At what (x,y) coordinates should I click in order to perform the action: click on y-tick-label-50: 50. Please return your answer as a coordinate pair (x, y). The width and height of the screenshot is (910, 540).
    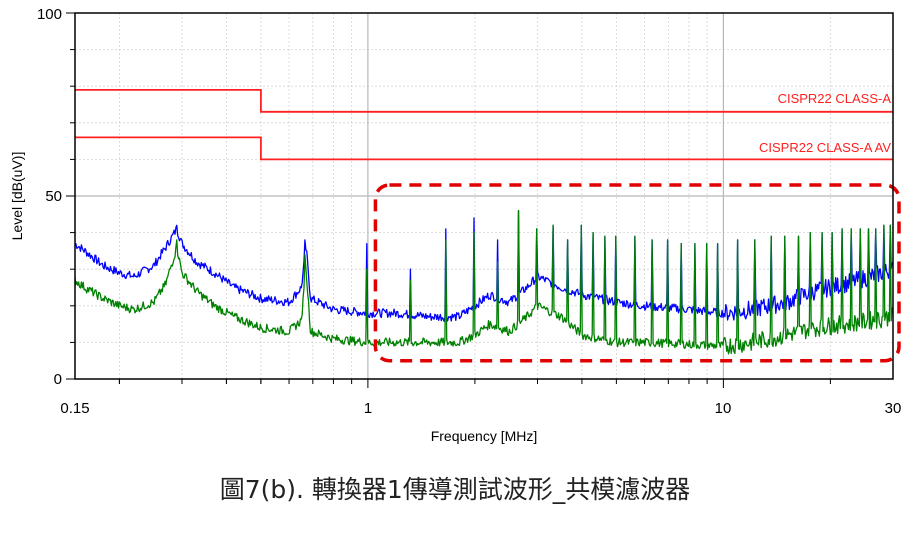
    Looking at the image, I should click on (53, 196).